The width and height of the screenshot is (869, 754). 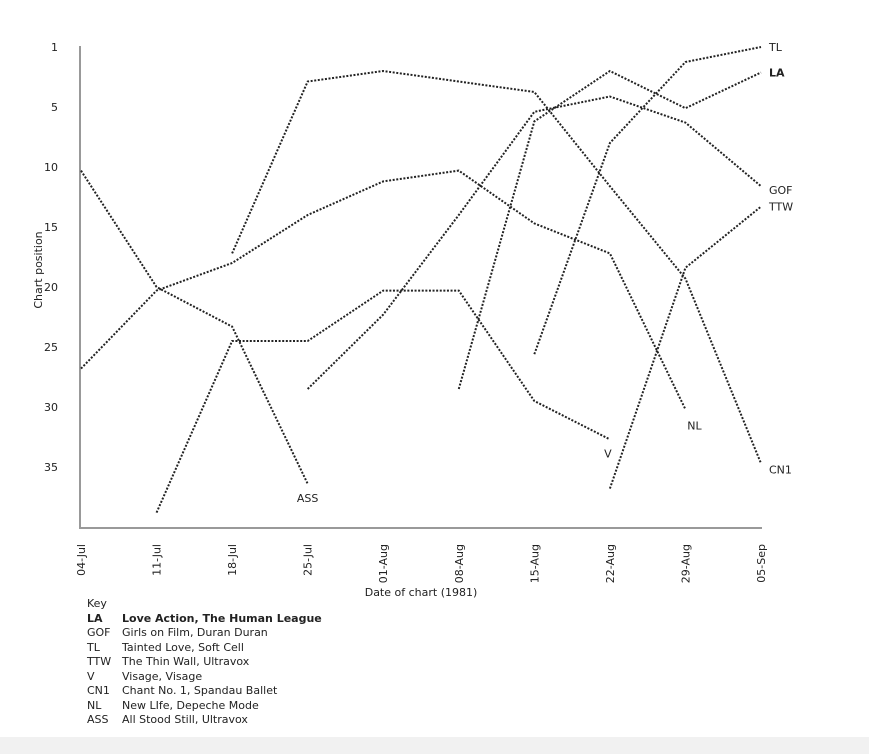 I want to click on key-code: TL, so click(x=93, y=647).